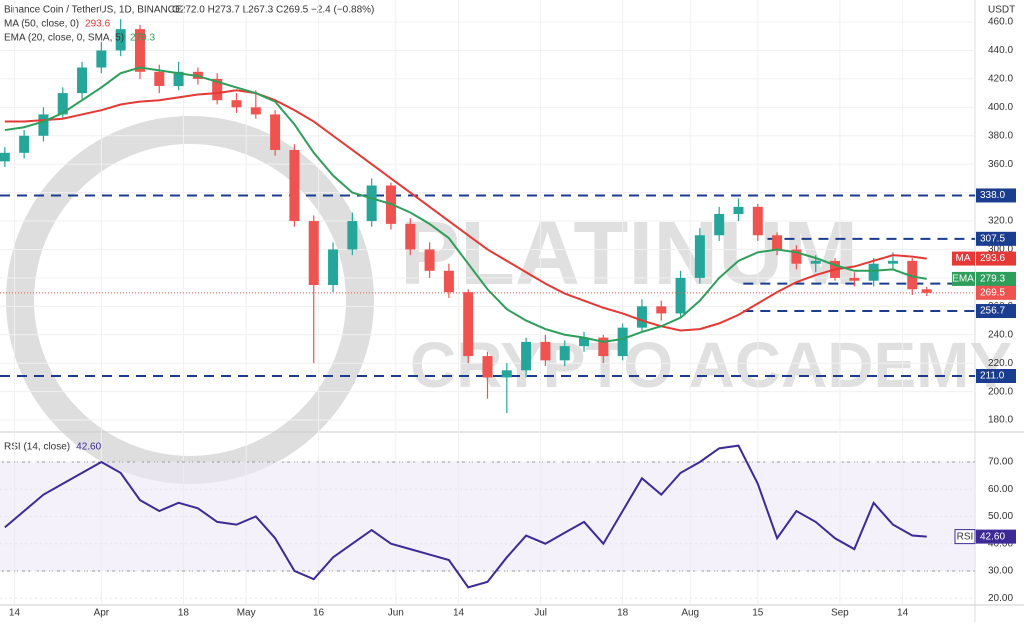 The height and width of the screenshot is (627, 1024). What do you see at coordinates (992, 195) in the screenshot?
I see `price-tag-text: 338.0` at bounding box center [992, 195].